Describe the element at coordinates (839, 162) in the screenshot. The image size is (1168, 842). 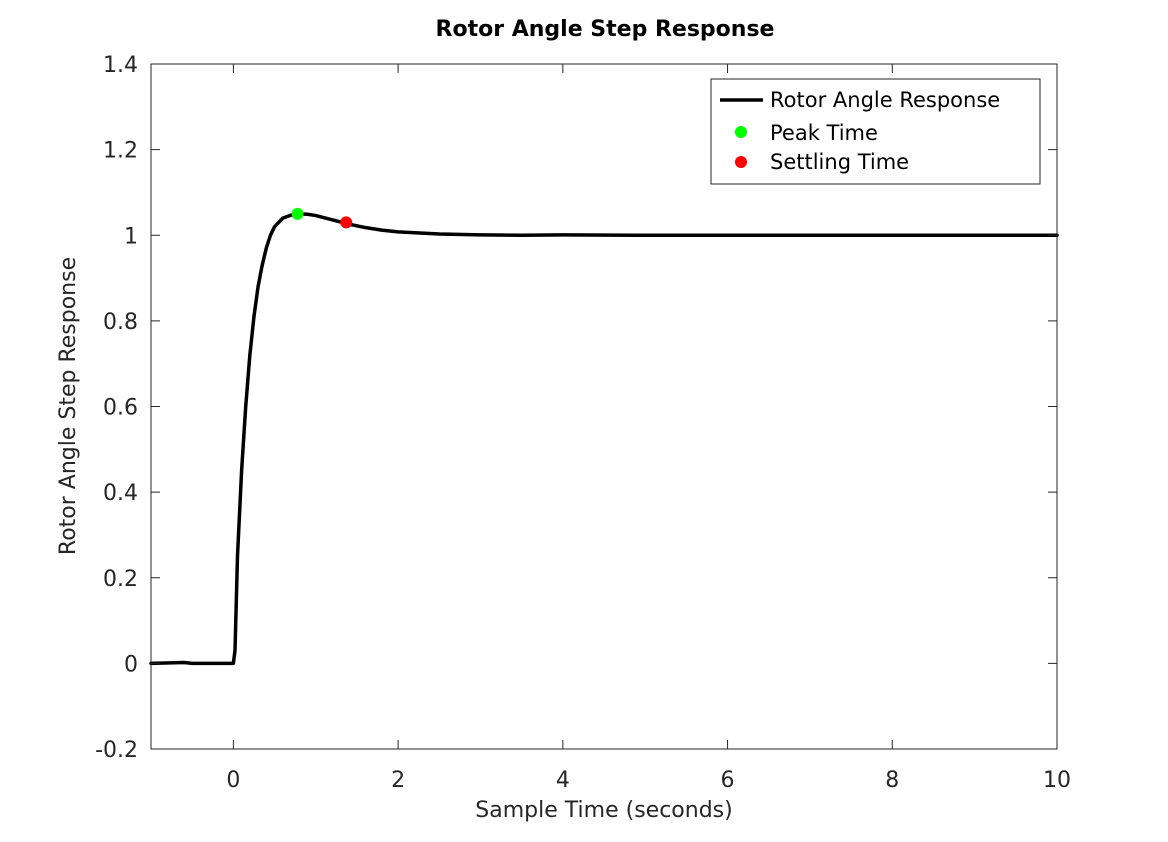
I see `legend-label-settling: Settling Time` at that location.